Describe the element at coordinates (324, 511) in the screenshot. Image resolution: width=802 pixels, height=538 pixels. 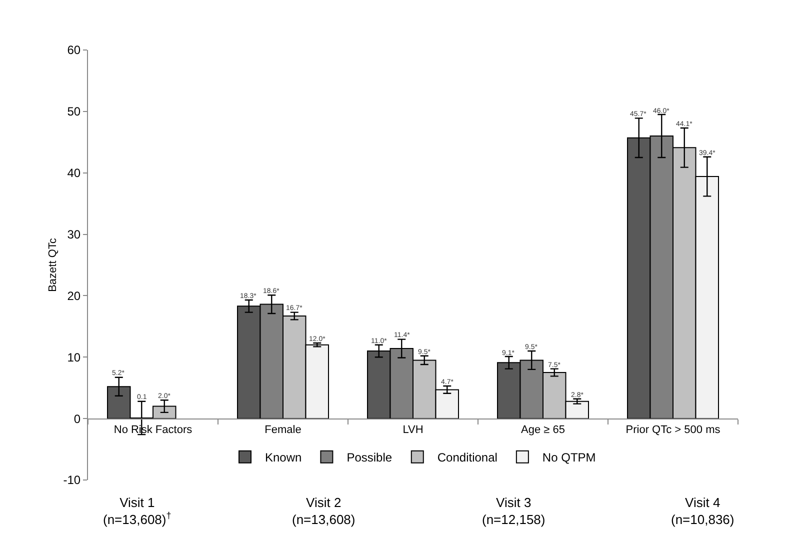
I see `text: Visit 2 (n=13,608)` at that location.